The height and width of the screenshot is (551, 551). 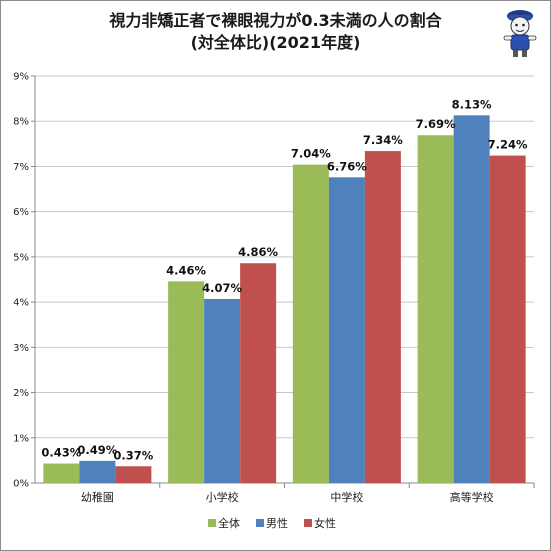 What do you see at coordinates (258, 252) in the screenshot?
I see `data-label: 4.86%` at bounding box center [258, 252].